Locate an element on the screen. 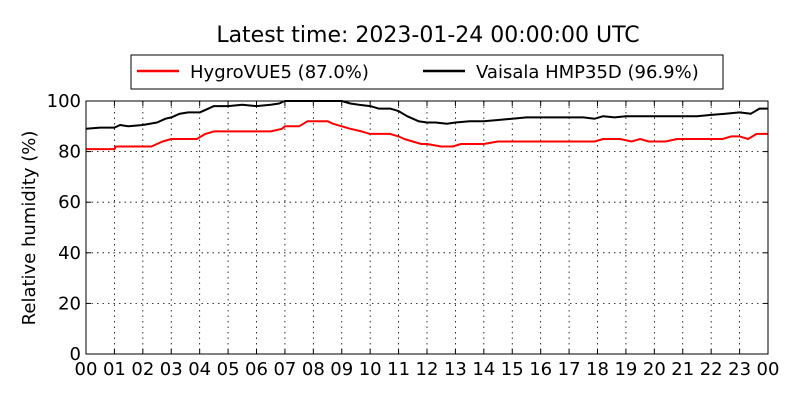 The image size is (800, 400). x-tick-label: 23 is located at coordinates (739, 369).